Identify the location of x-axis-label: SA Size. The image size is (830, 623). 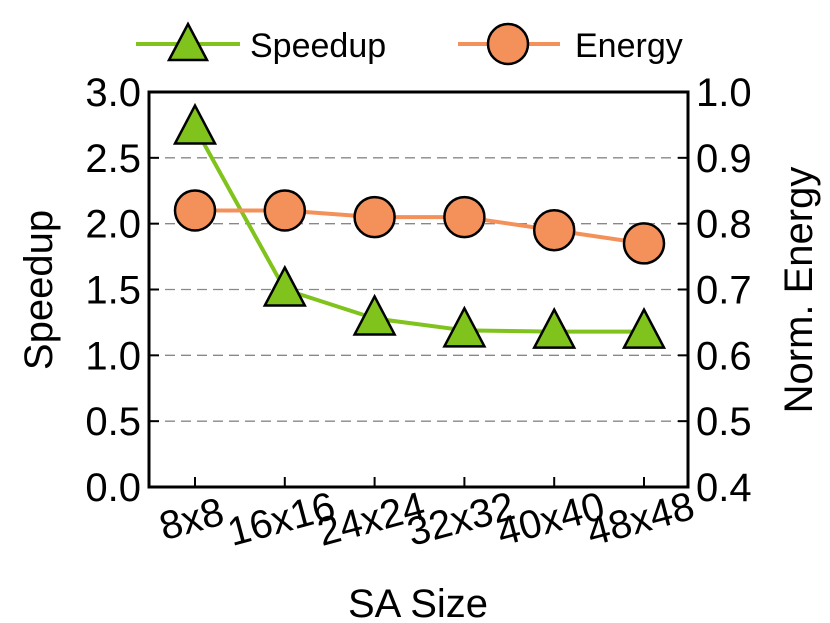
(418, 602).